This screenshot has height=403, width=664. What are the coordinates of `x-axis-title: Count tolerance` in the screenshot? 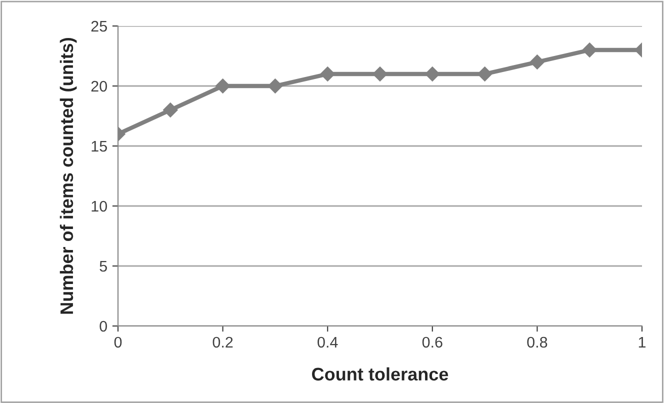 It's located at (380, 374).